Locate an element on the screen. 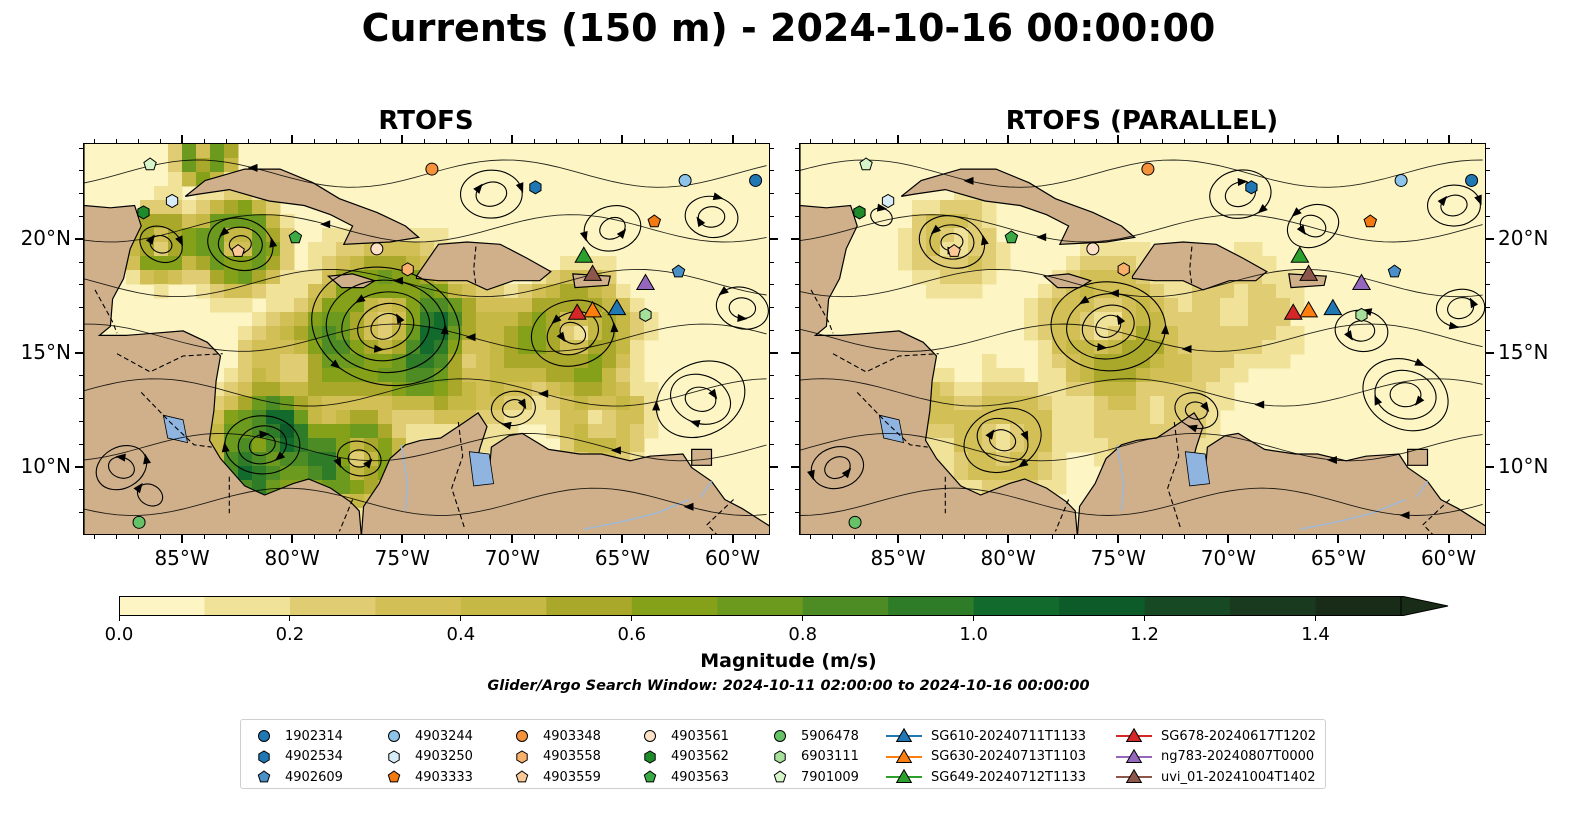 This screenshot has width=1577, height=827. legend-column: 4903244 4903250 4903333 is located at coordinates (427, 757).